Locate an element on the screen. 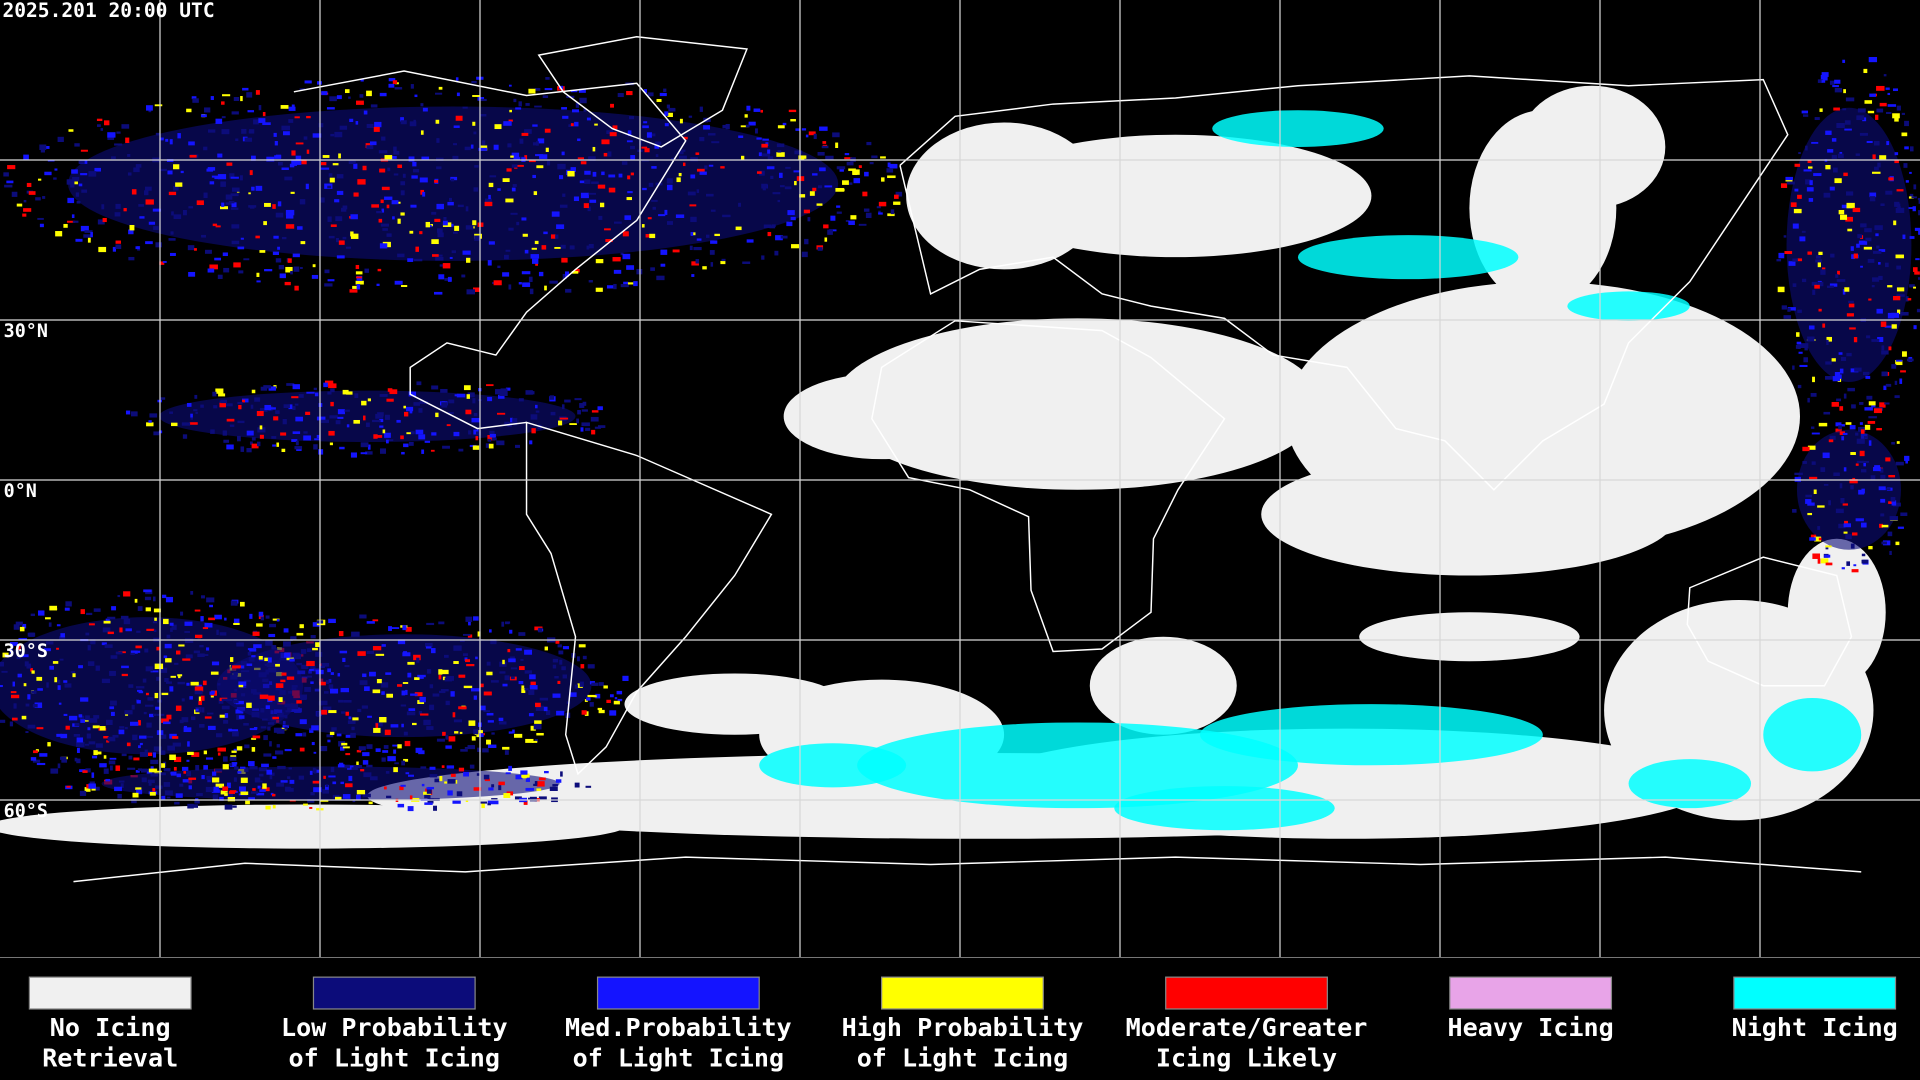 This screenshot has height=1080, width=1920. legend-label: of Light Icing is located at coordinates (963, 1058).